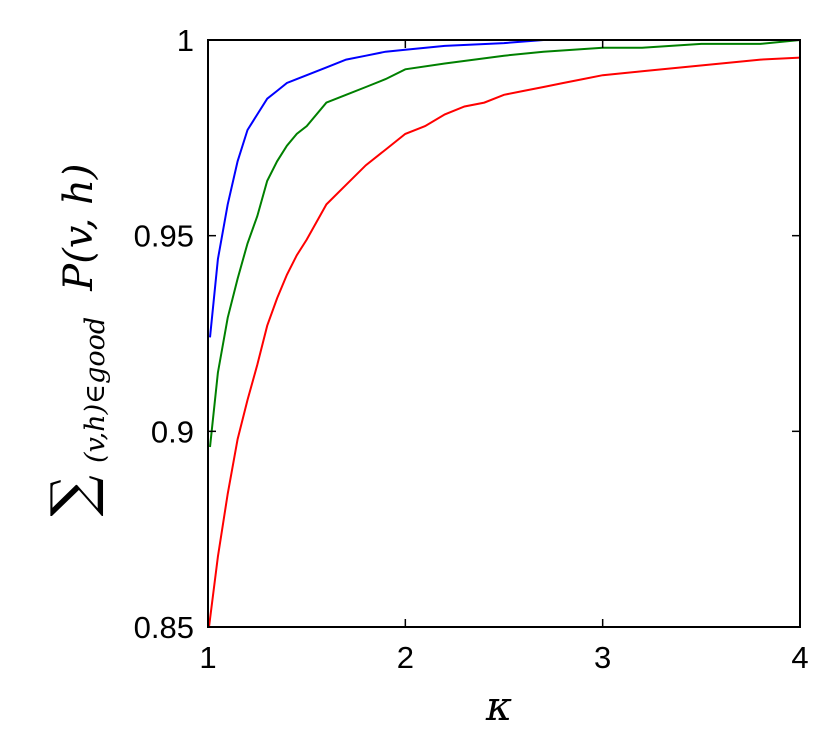 The image size is (830, 743). Describe the element at coordinates (185, 40) in the screenshot. I see `y-tick-label: 1` at that location.